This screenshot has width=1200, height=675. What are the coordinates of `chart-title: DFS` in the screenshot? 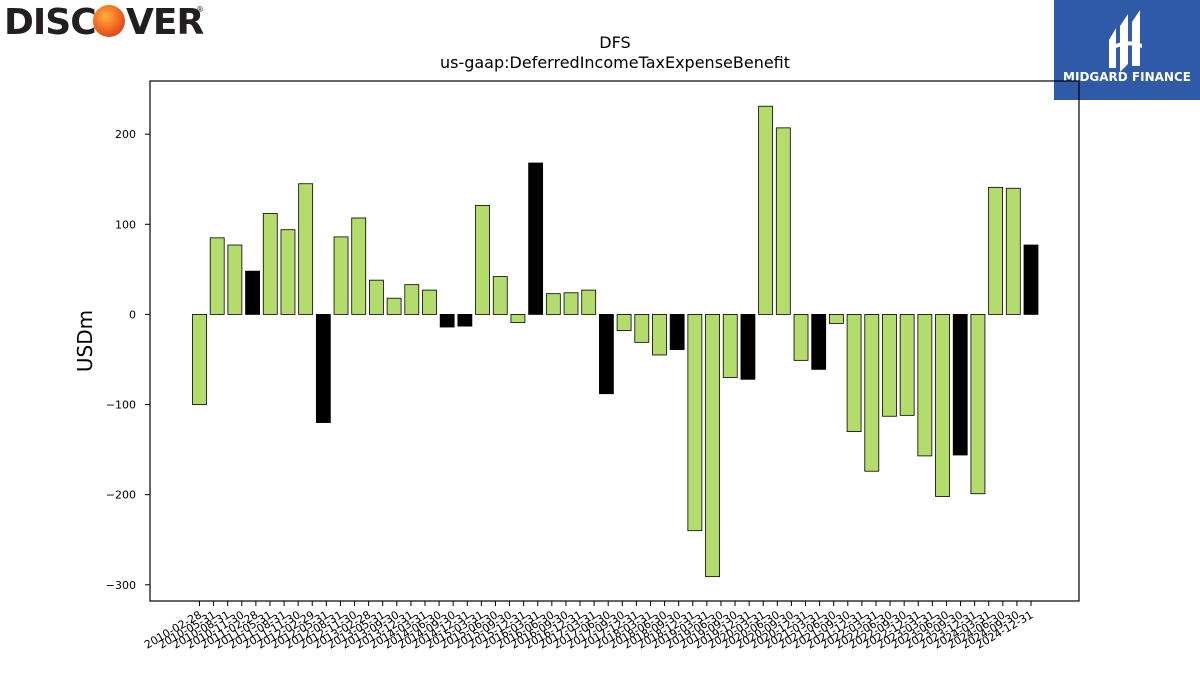 It's located at (614, 42).